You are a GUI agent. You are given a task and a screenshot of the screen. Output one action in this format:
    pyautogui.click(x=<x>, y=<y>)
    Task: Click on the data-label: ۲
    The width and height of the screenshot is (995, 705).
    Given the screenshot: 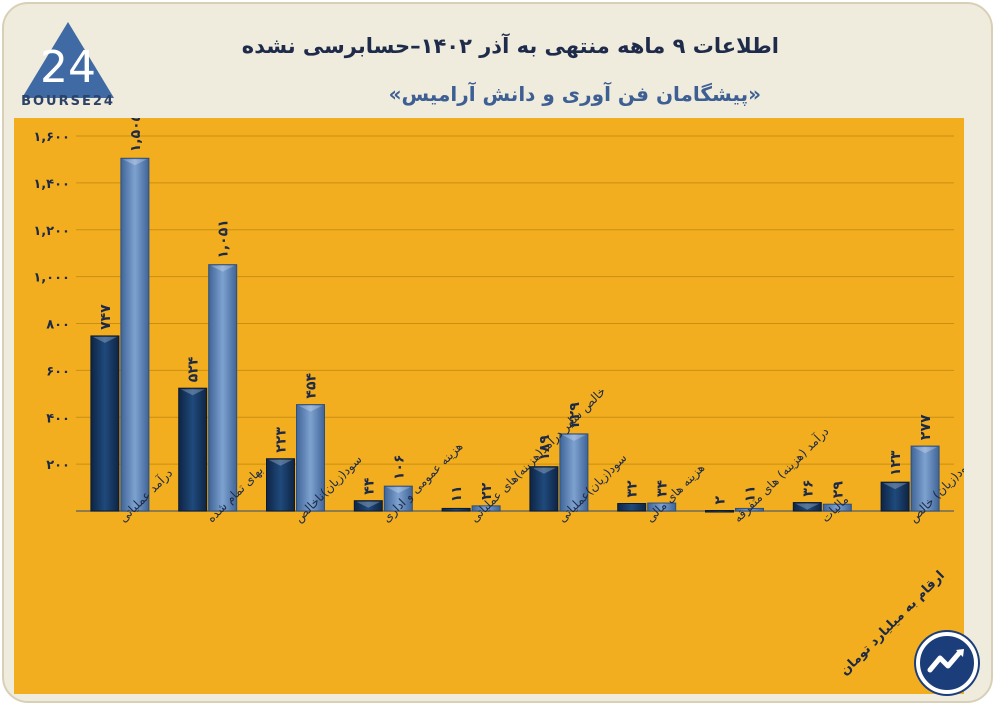 What is the action you would take?
    pyautogui.click(x=721, y=500)
    